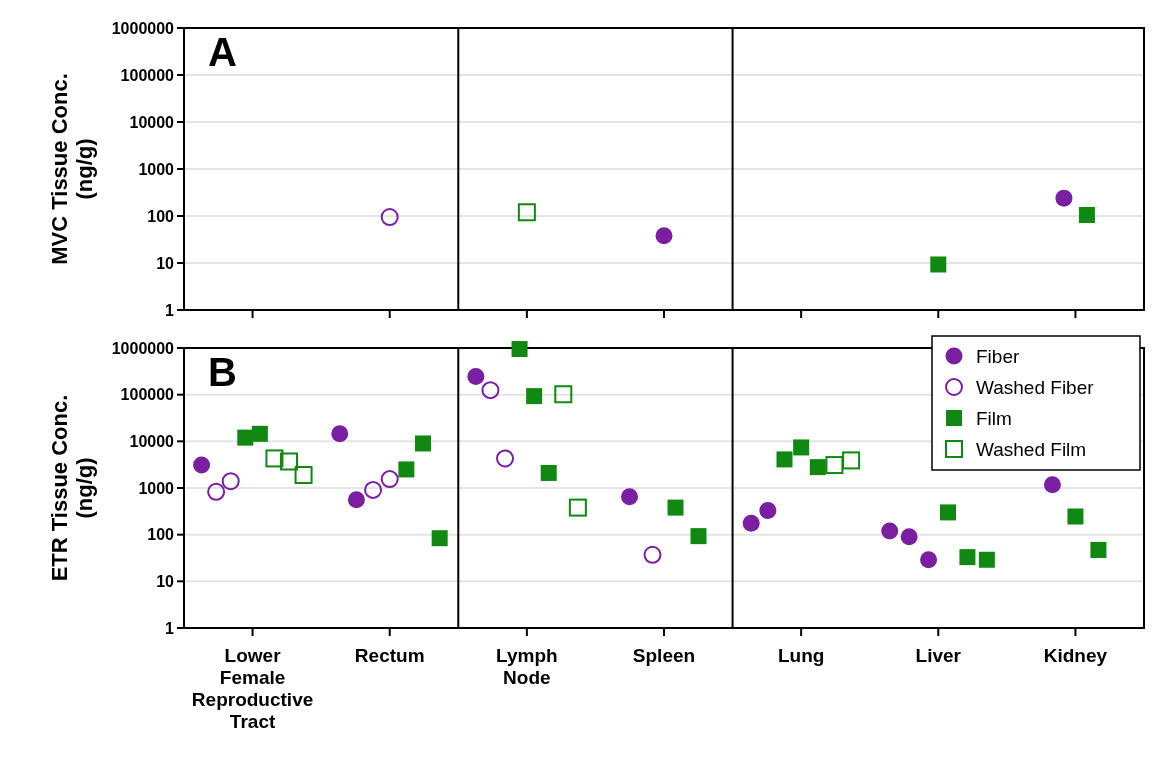 This screenshot has height=759, width=1155. What do you see at coordinates (1035, 387) in the screenshot?
I see `legend-label: Washed Fiber` at bounding box center [1035, 387].